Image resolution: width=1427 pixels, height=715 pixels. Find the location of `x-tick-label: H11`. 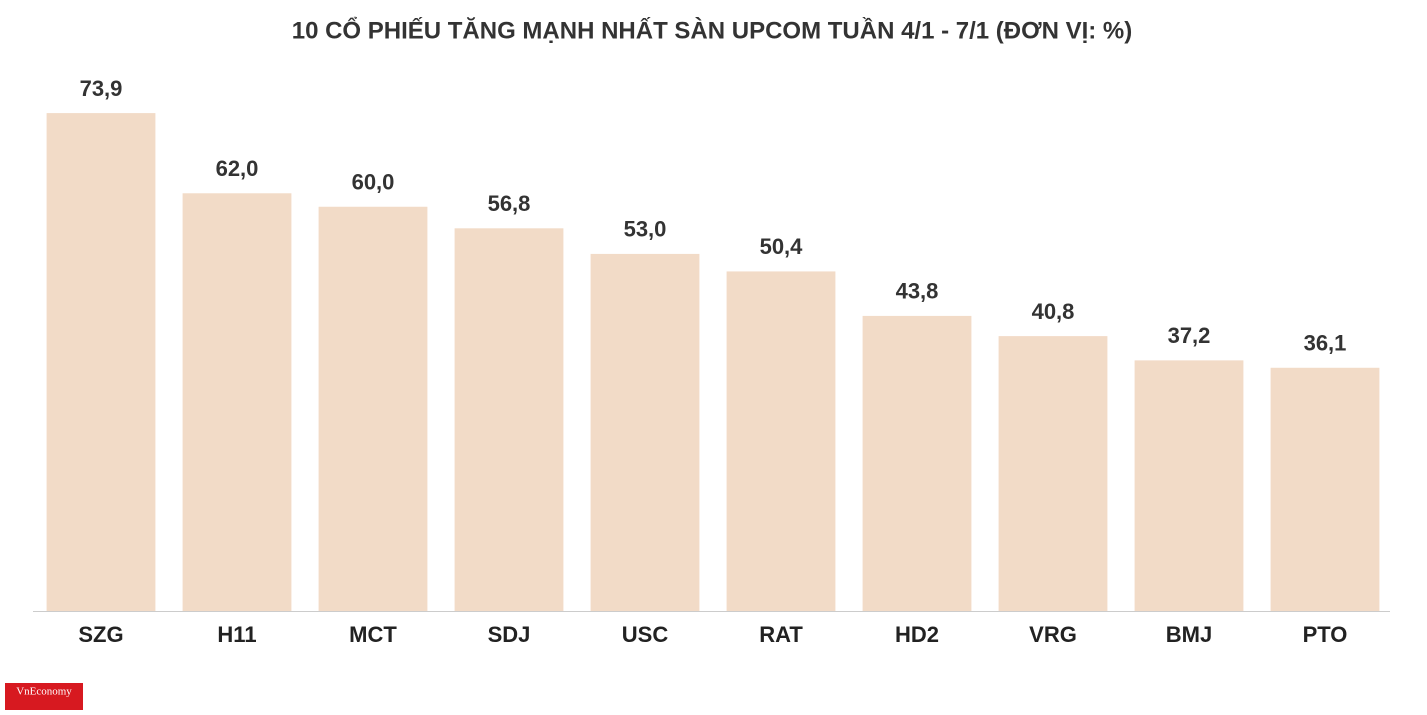

x-tick-label: H11 is located at coordinates (236, 634).